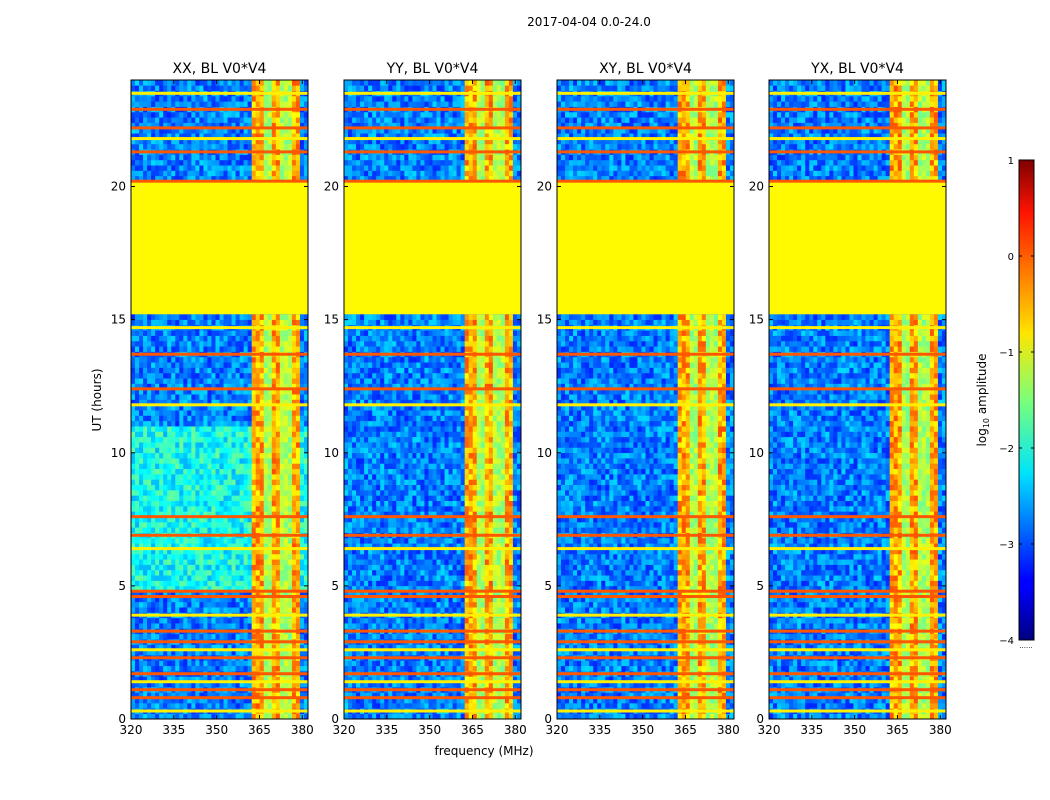 Image resolution: width=1050 pixels, height=800 pixels. I want to click on panel-title: YX, BL V0*V4, so click(857, 69).